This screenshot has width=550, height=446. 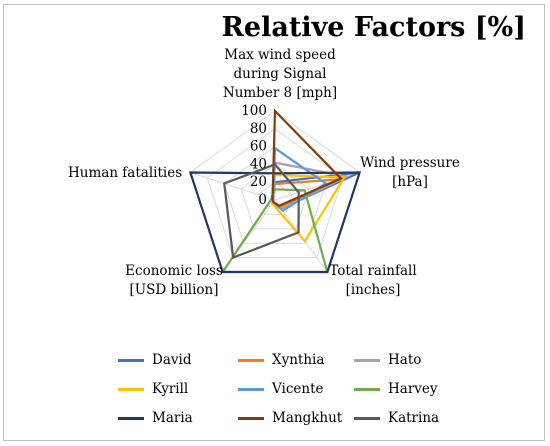 What do you see at coordinates (172, 418) in the screenshot?
I see `legend-label: Maria` at bounding box center [172, 418].